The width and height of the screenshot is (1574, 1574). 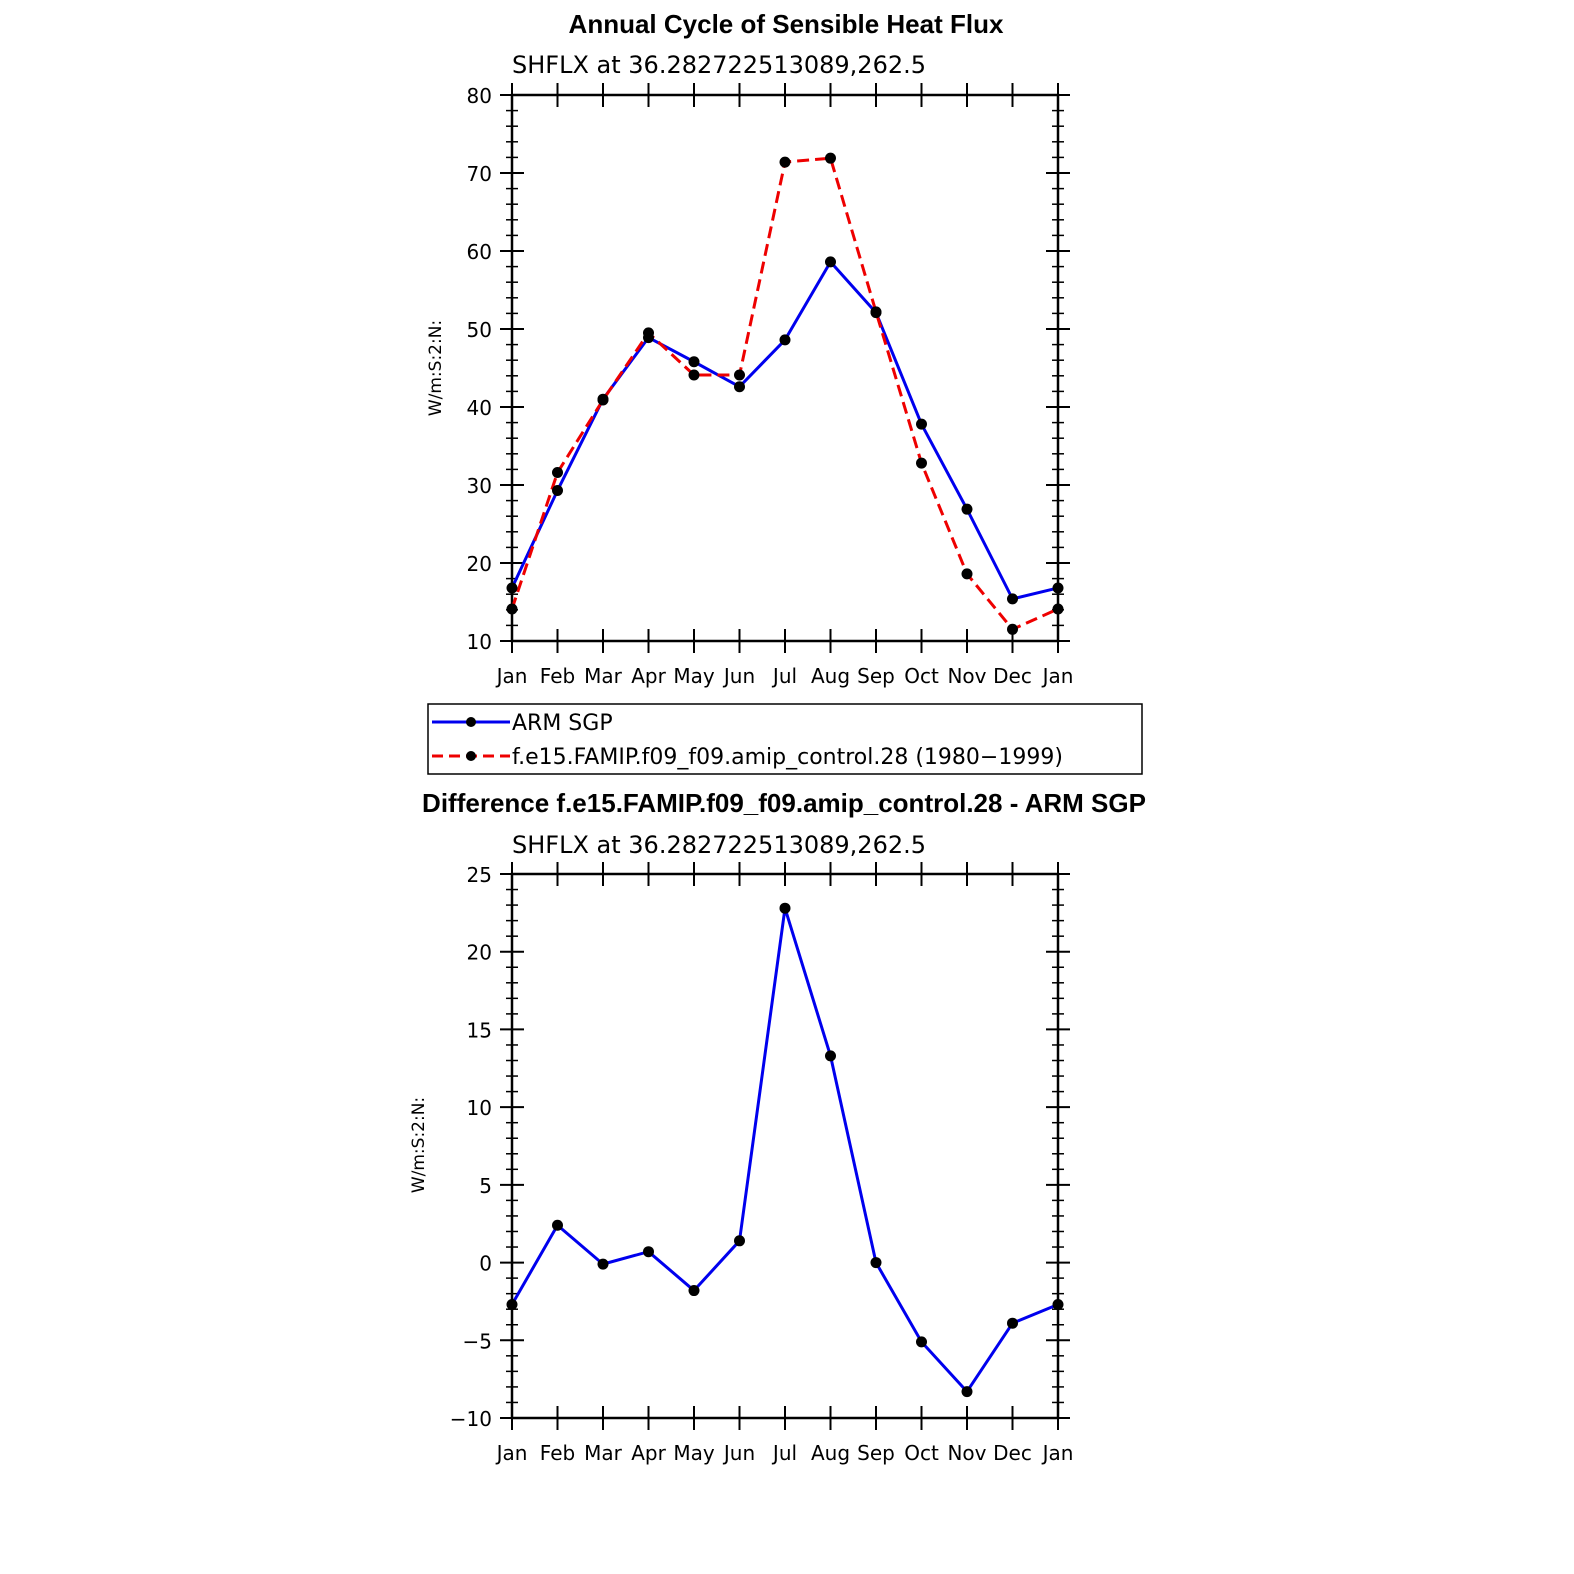 What do you see at coordinates (557, 1453) in the screenshot?
I see `chart2-xtick-label: Feb` at bounding box center [557, 1453].